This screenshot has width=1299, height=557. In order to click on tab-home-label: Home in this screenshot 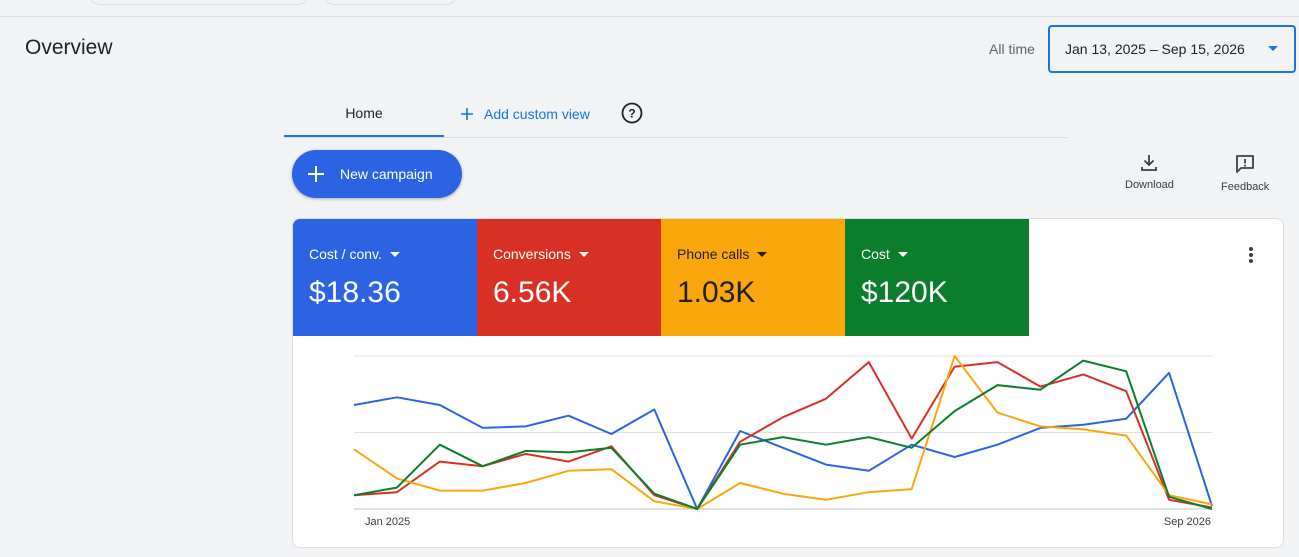, I will do `click(364, 112)`.